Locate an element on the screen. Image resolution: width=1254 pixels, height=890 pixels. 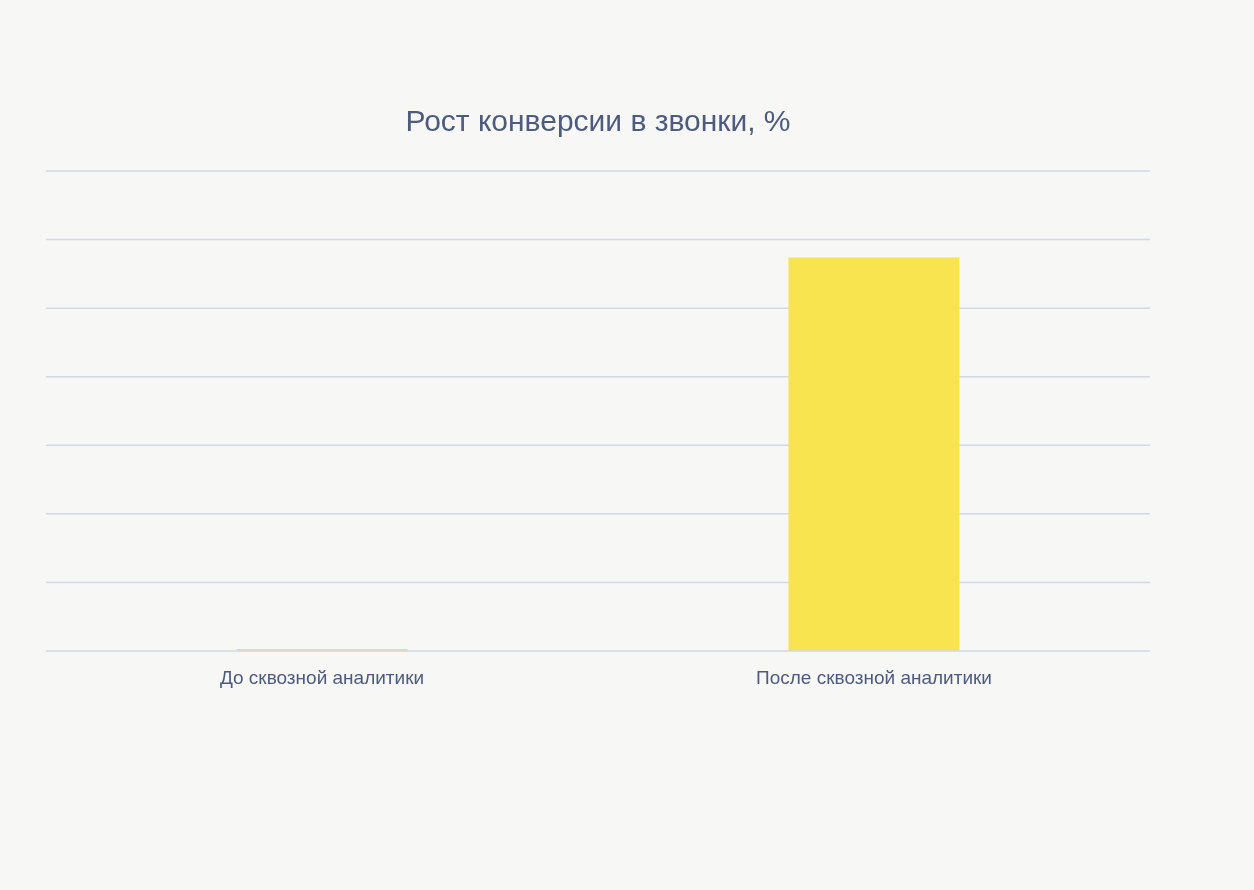
x-tick-label: До сквозной аналитики is located at coordinates (322, 678).